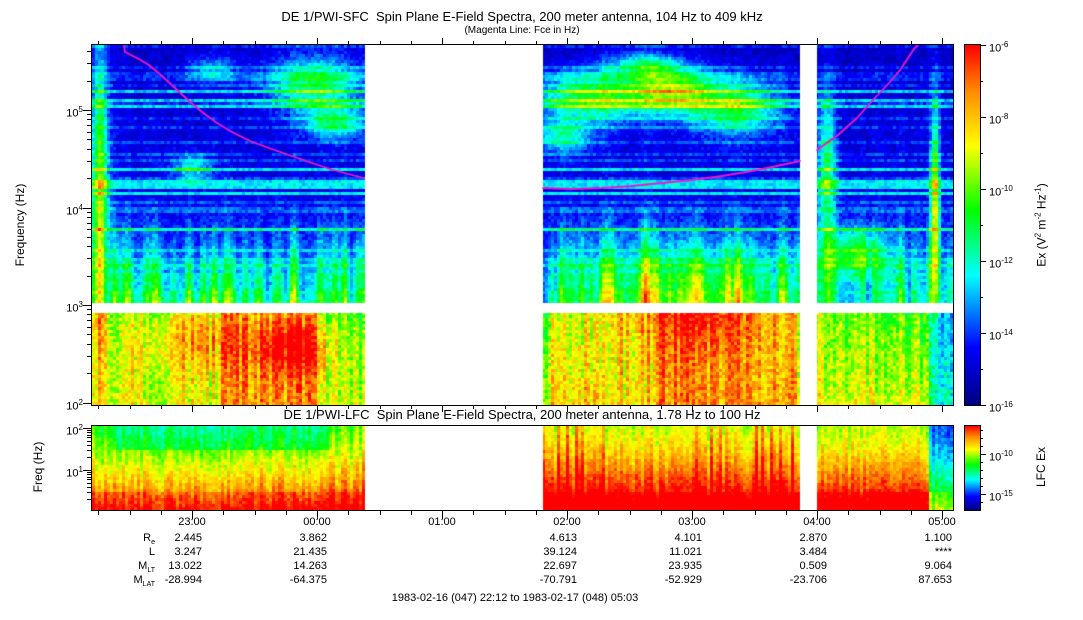 The height and width of the screenshot is (620, 1083). I want to click on ephemeris-value: ****, so click(943, 552).